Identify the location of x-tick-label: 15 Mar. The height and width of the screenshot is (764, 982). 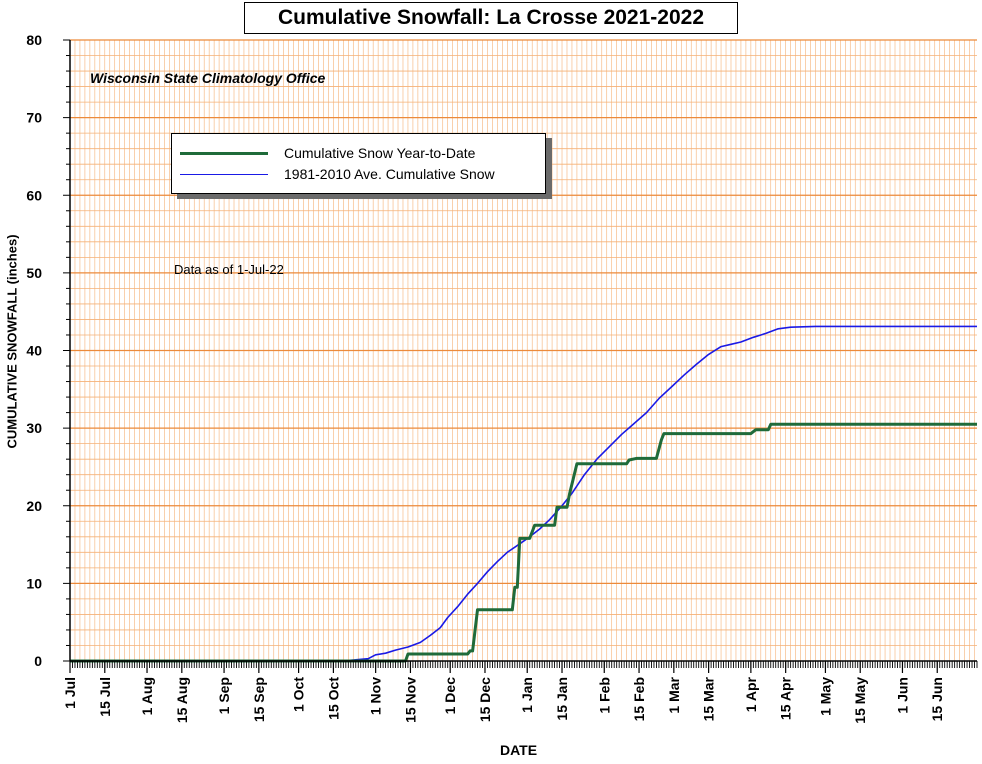
(709, 698).